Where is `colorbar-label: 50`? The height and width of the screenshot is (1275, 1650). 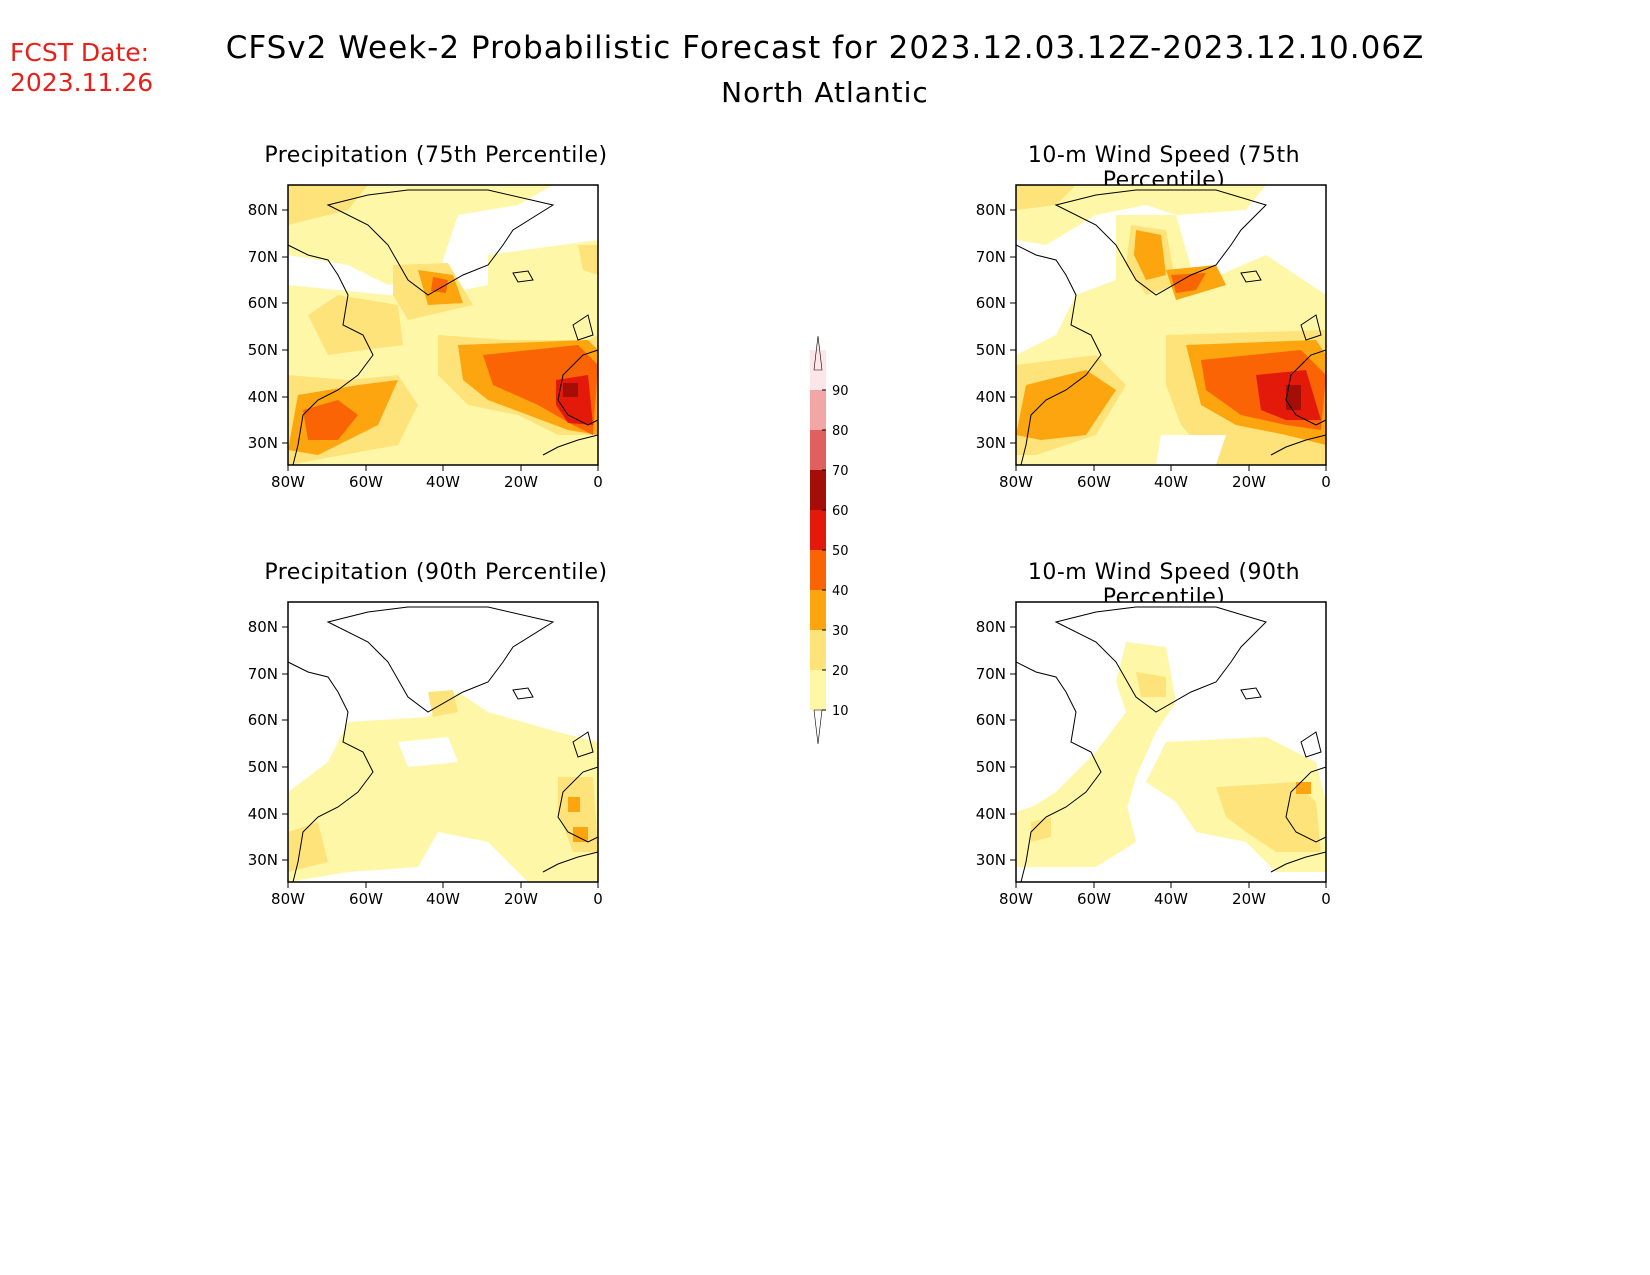
colorbar-label: 50 is located at coordinates (840, 551).